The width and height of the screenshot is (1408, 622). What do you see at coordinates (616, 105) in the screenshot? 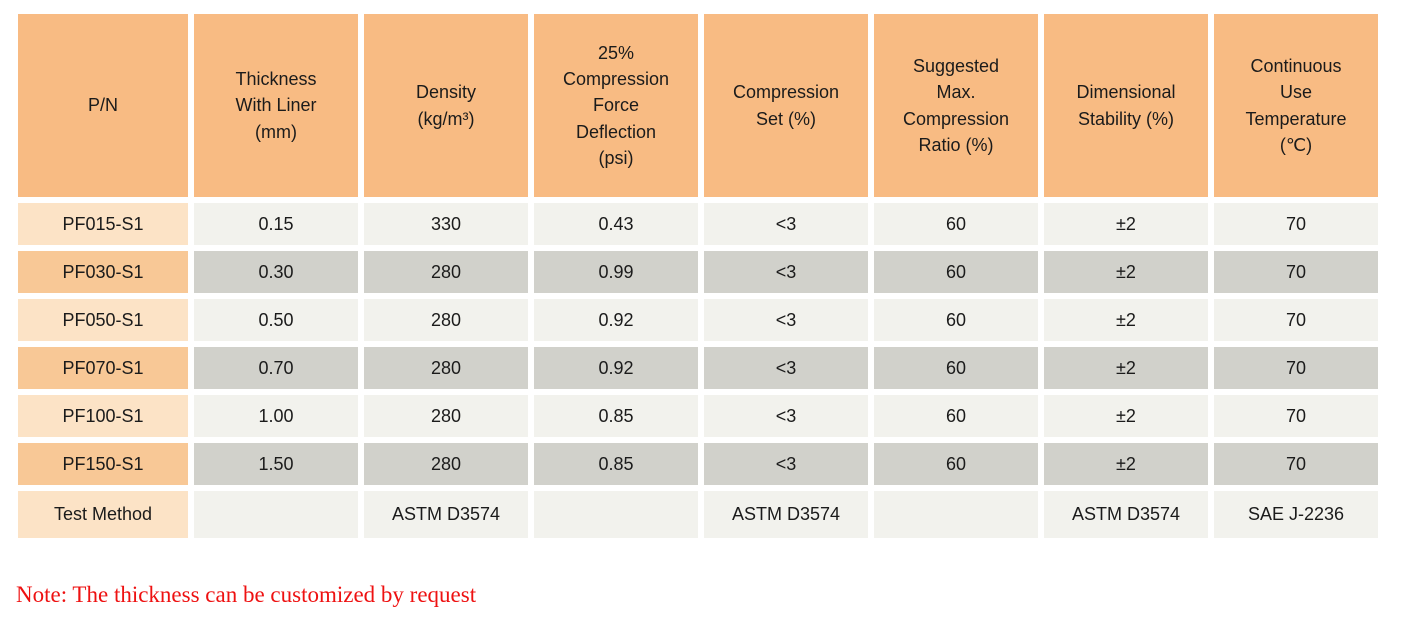
I see `col-header-compression-force-deflection: 25% Compression Force Deflection (psi)` at bounding box center [616, 105].